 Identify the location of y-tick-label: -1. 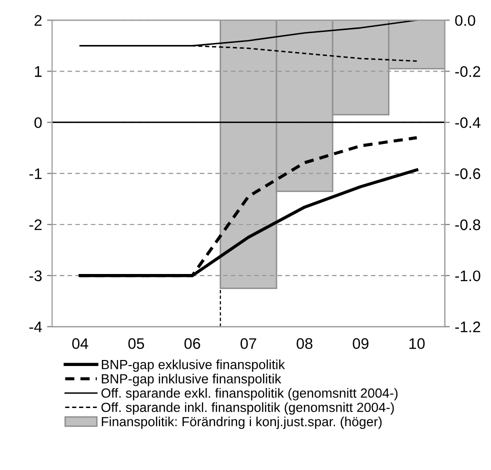
(35, 173).